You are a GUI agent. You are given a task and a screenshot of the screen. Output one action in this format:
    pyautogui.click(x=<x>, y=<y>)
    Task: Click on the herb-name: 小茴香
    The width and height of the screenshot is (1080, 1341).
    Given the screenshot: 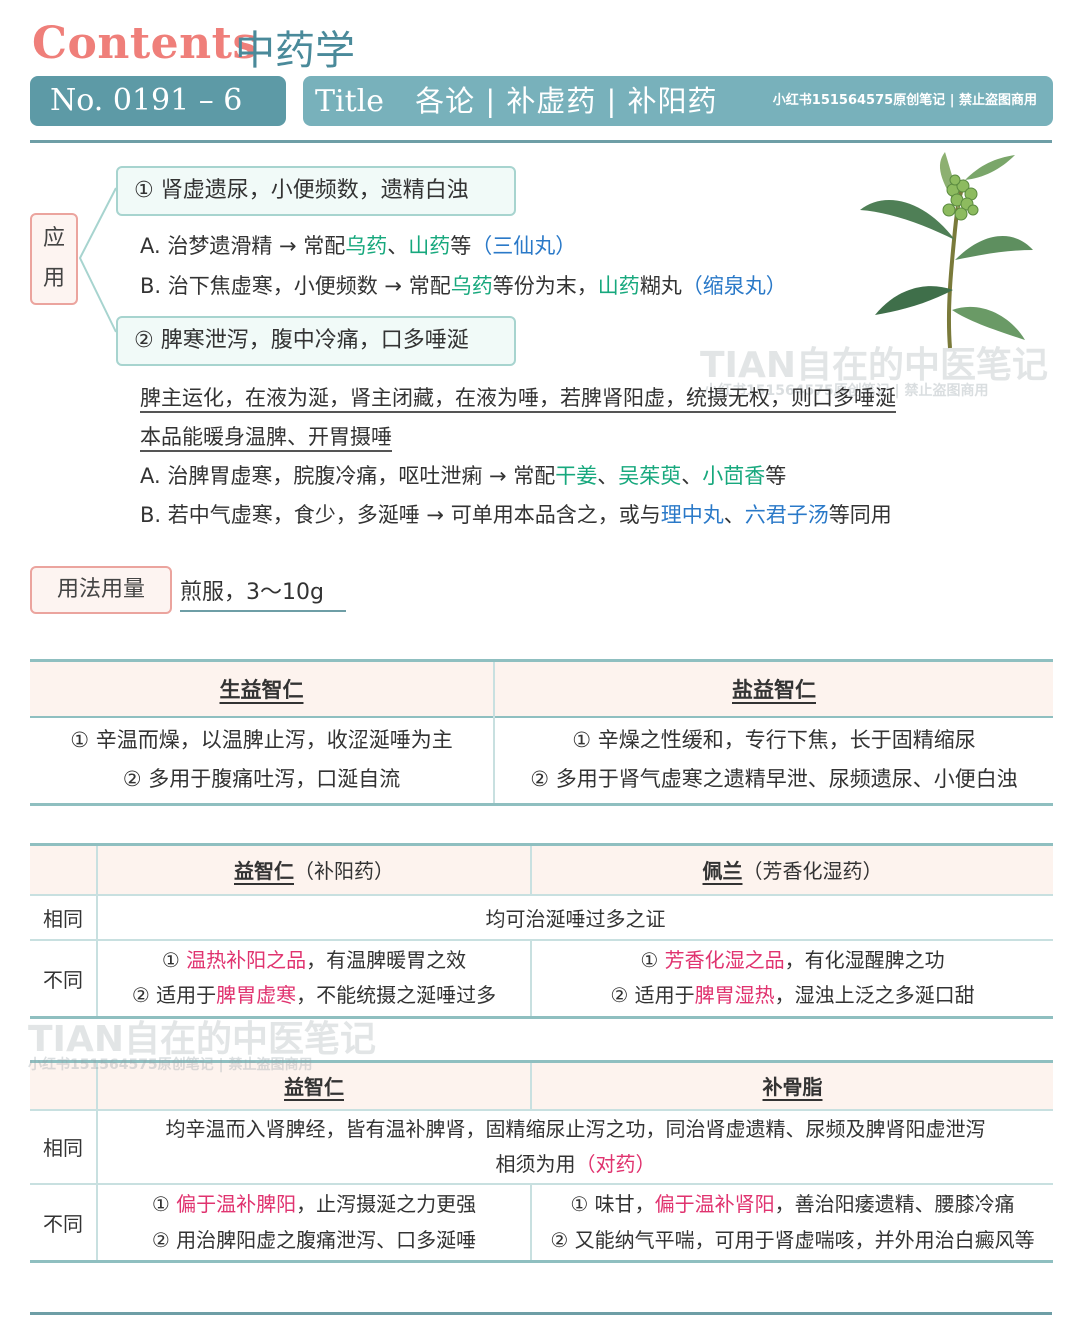 What is the action you would take?
    pyautogui.click(x=734, y=476)
    